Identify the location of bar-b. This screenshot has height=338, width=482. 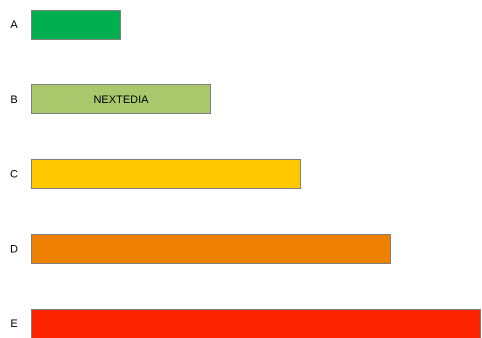
(121, 99).